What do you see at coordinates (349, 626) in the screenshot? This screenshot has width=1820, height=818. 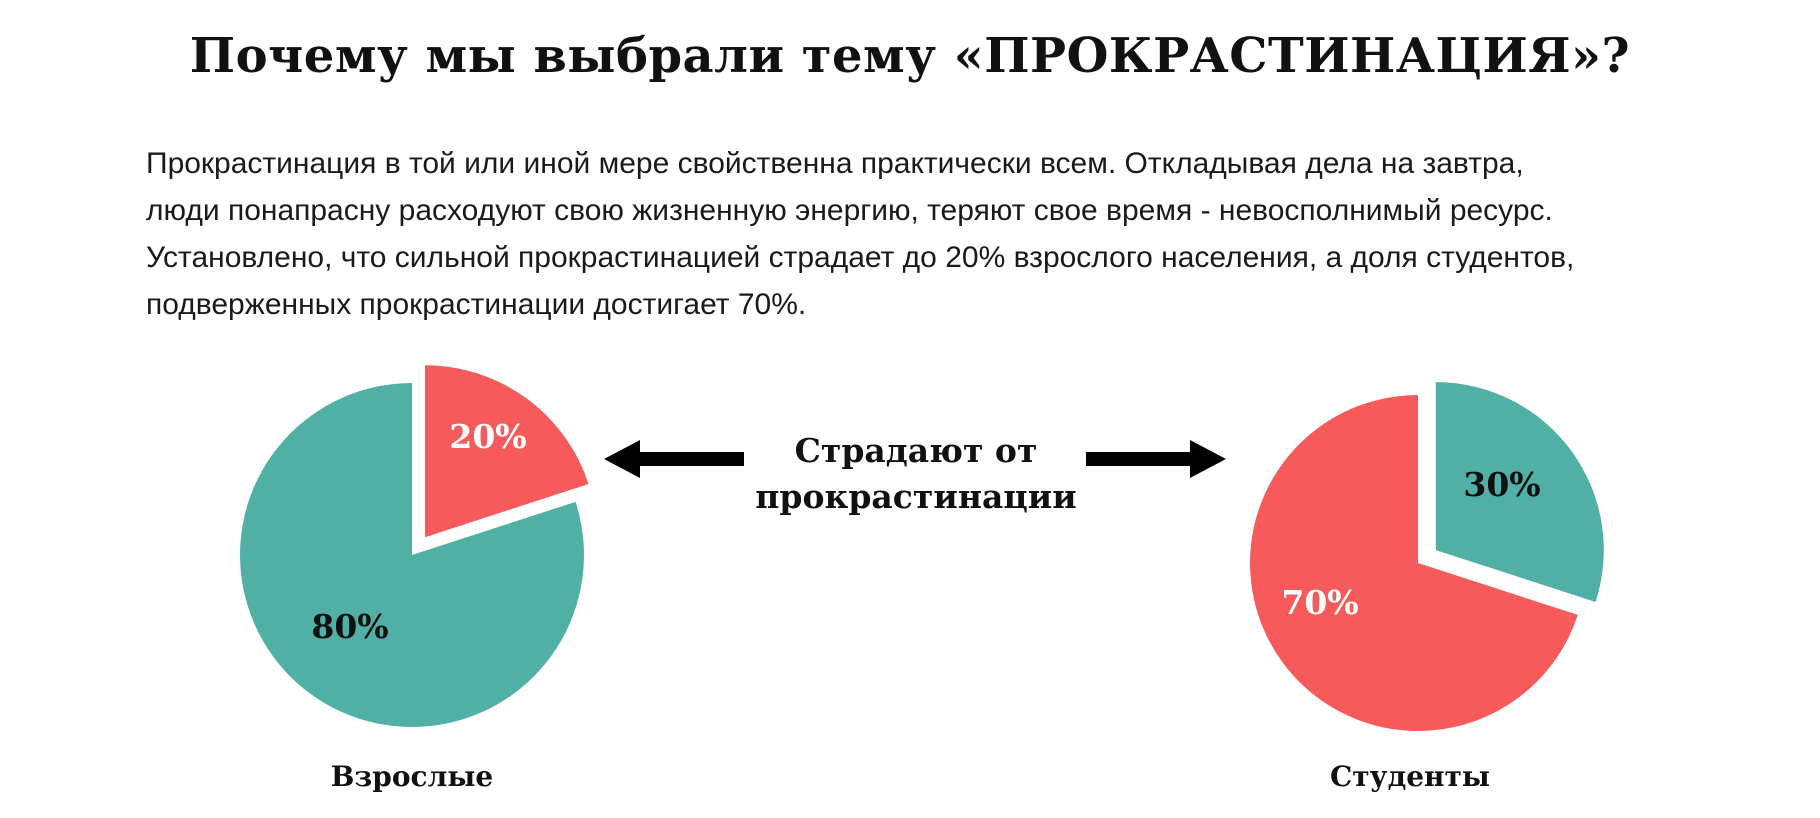 I see `pie-label-adults-80: 80%` at bounding box center [349, 626].